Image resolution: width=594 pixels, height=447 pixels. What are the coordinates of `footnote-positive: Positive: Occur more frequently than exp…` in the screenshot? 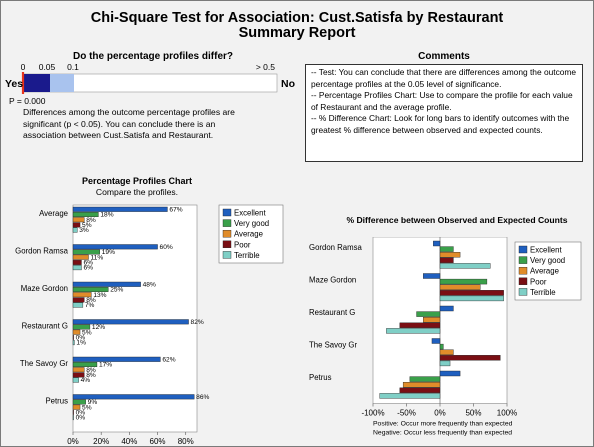 It's located at (443, 424).